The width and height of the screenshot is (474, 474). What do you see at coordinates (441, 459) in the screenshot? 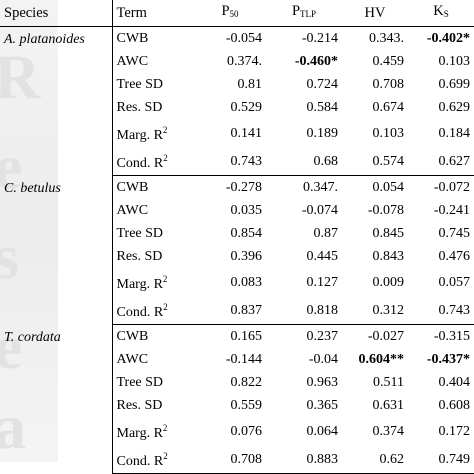
I see `value-cell-ks: 0.749` at bounding box center [441, 459].